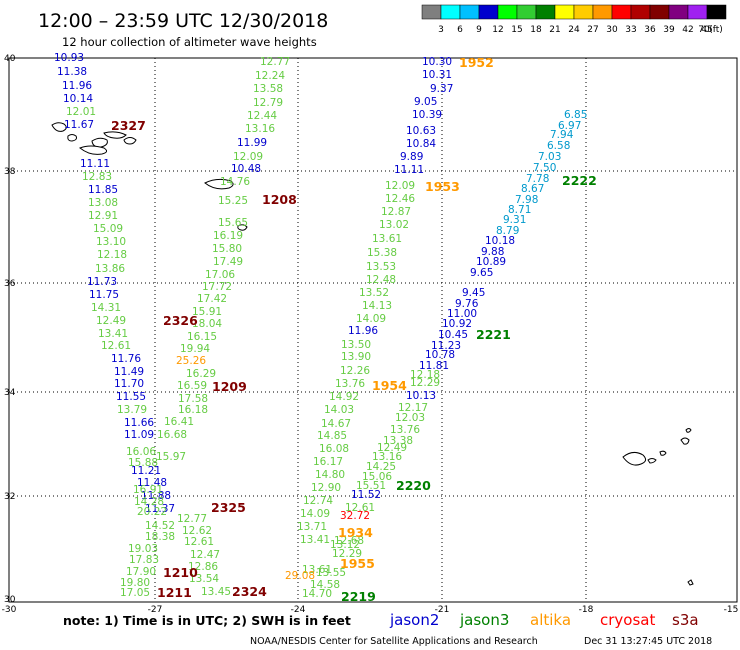 This screenshot has height=650, width=740. I want to click on wave-height-value: 9.89, so click(411, 157).